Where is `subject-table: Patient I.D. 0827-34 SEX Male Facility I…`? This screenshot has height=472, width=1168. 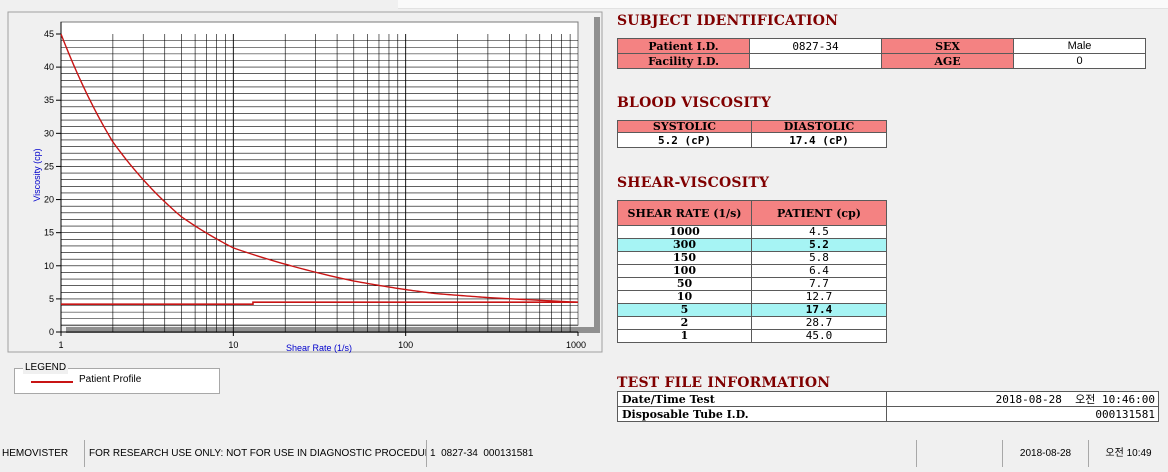
subject-table: Patient I.D. 0827-34 SEX Male Facility I… is located at coordinates (881, 53).